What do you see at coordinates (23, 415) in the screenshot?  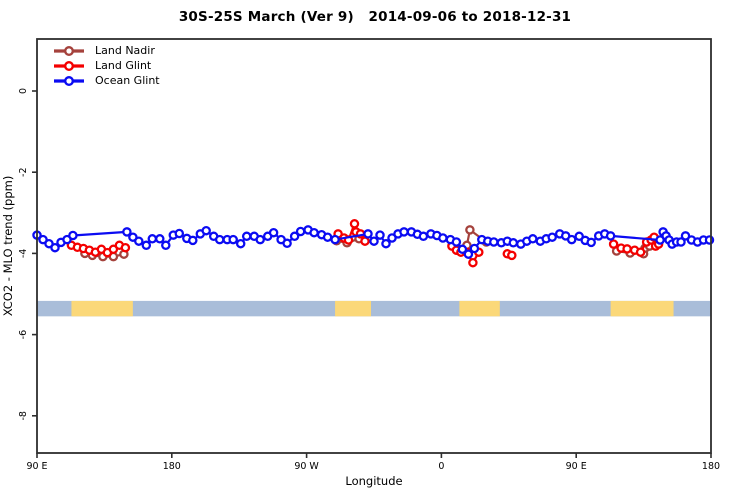 I see `y-tick-label: -8` at bounding box center [23, 415].